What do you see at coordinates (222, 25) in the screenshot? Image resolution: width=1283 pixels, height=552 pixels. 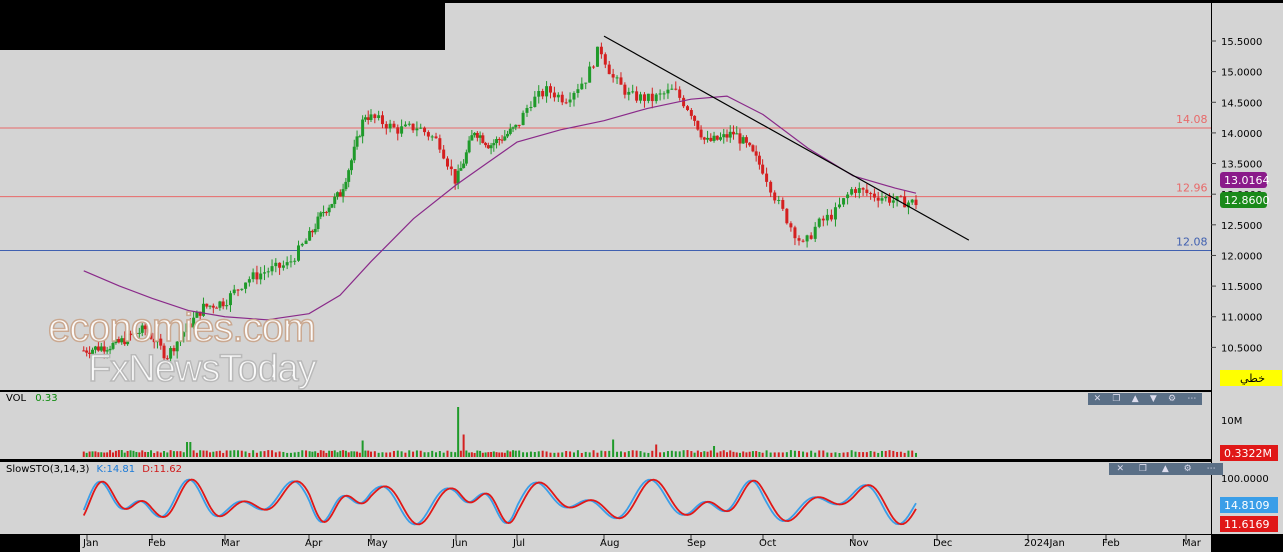 I see `top-cutout` at bounding box center [222, 25].